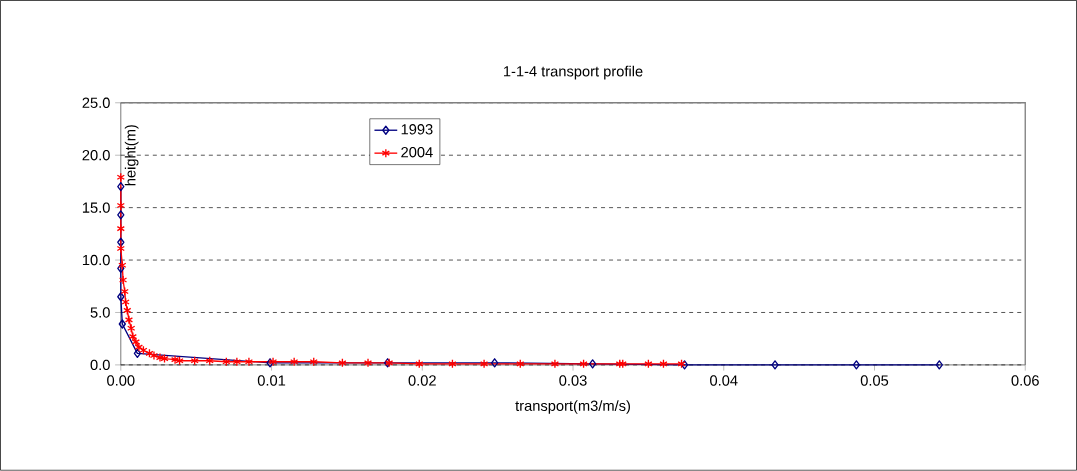 Image resolution: width=1077 pixels, height=471 pixels. Describe the element at coordinates (131, 155) in the screenshot. I see `y-axis-title: height(m)` at that location.